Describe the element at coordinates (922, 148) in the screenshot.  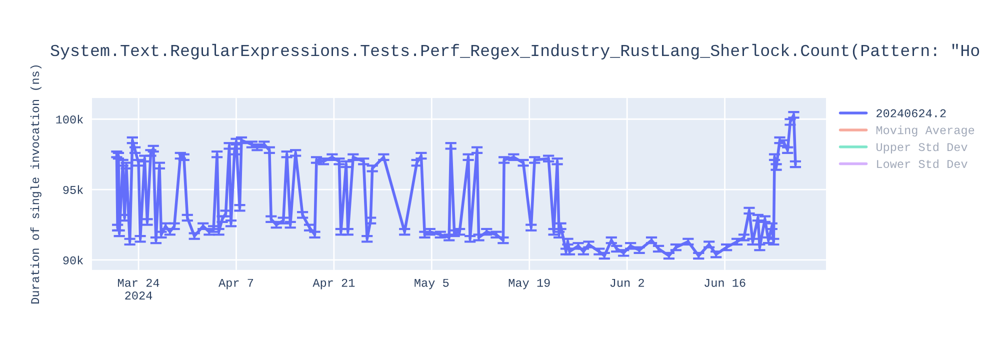
I see `legend-label: Upper Std Dev` at that location.